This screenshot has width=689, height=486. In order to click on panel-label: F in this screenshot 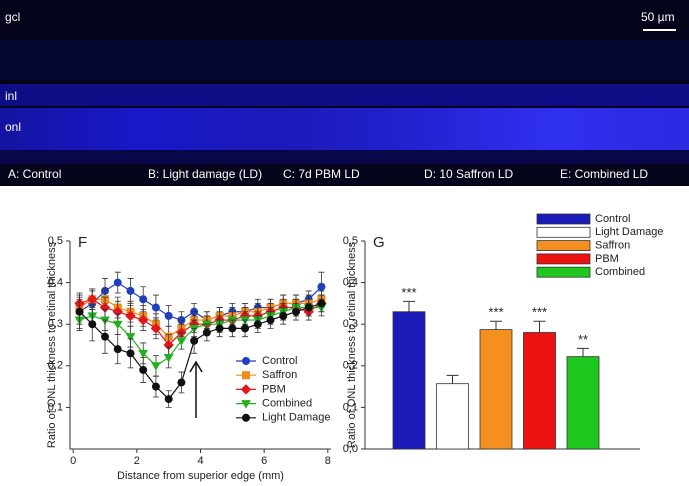, I will do `click(82, 242)`.